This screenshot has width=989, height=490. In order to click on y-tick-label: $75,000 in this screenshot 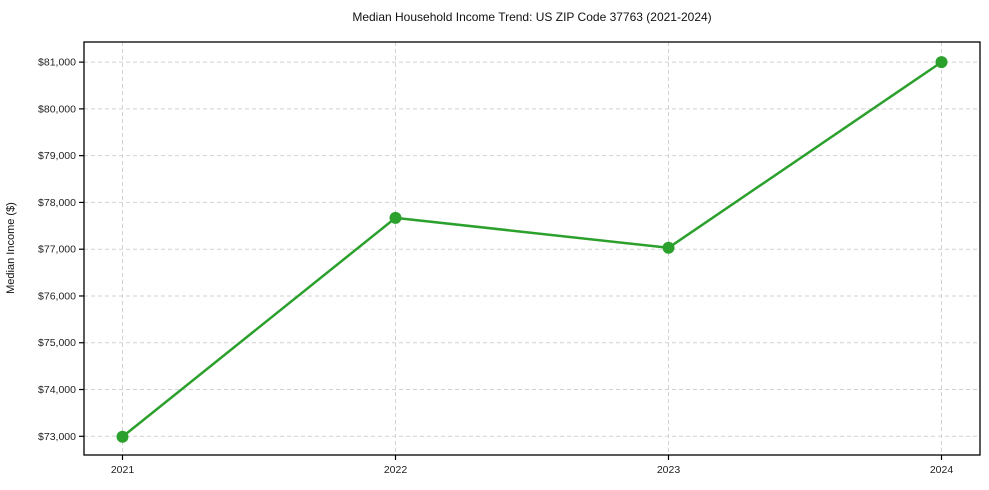, I will do `click(57, 343)`.